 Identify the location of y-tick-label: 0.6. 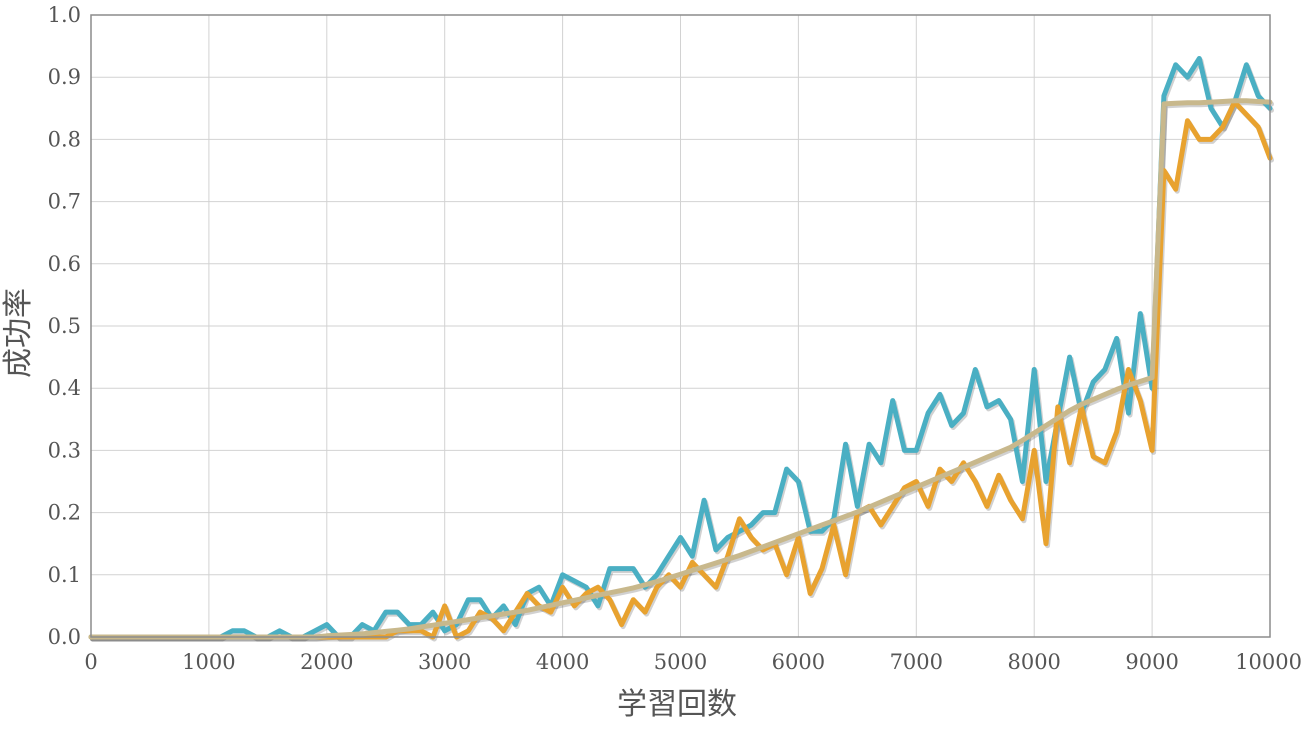
(64, 264).